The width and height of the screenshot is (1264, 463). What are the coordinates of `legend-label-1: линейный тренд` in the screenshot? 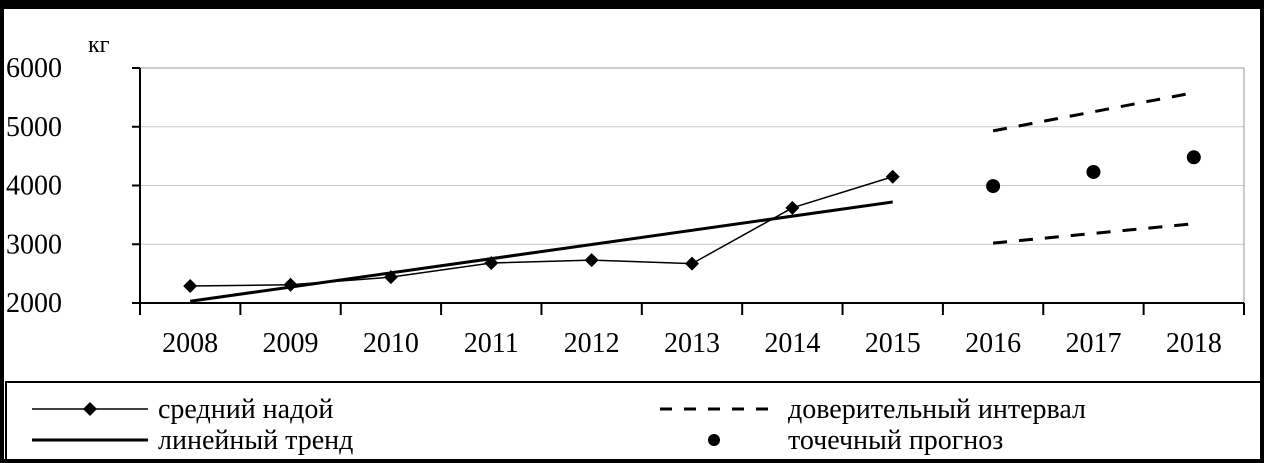 It's located at (255, 440).